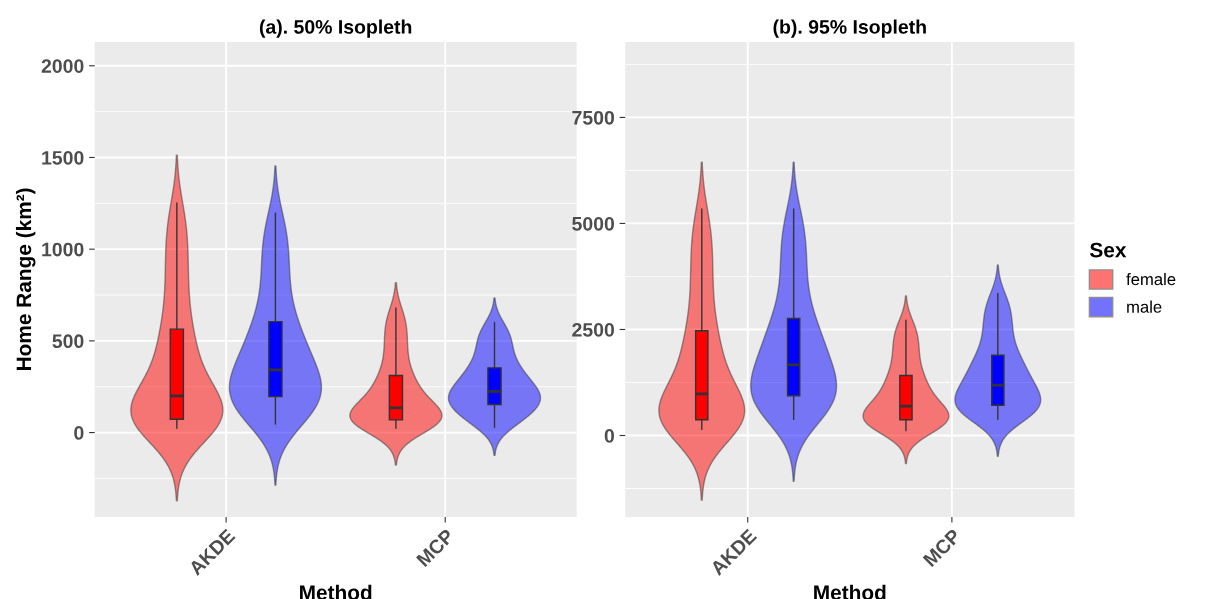 The width and height of the screenshot is (1214, 599). Describe the element at coordinates (63, 157) in the screenshot. I see `y-tick-label: 1500` at that location.